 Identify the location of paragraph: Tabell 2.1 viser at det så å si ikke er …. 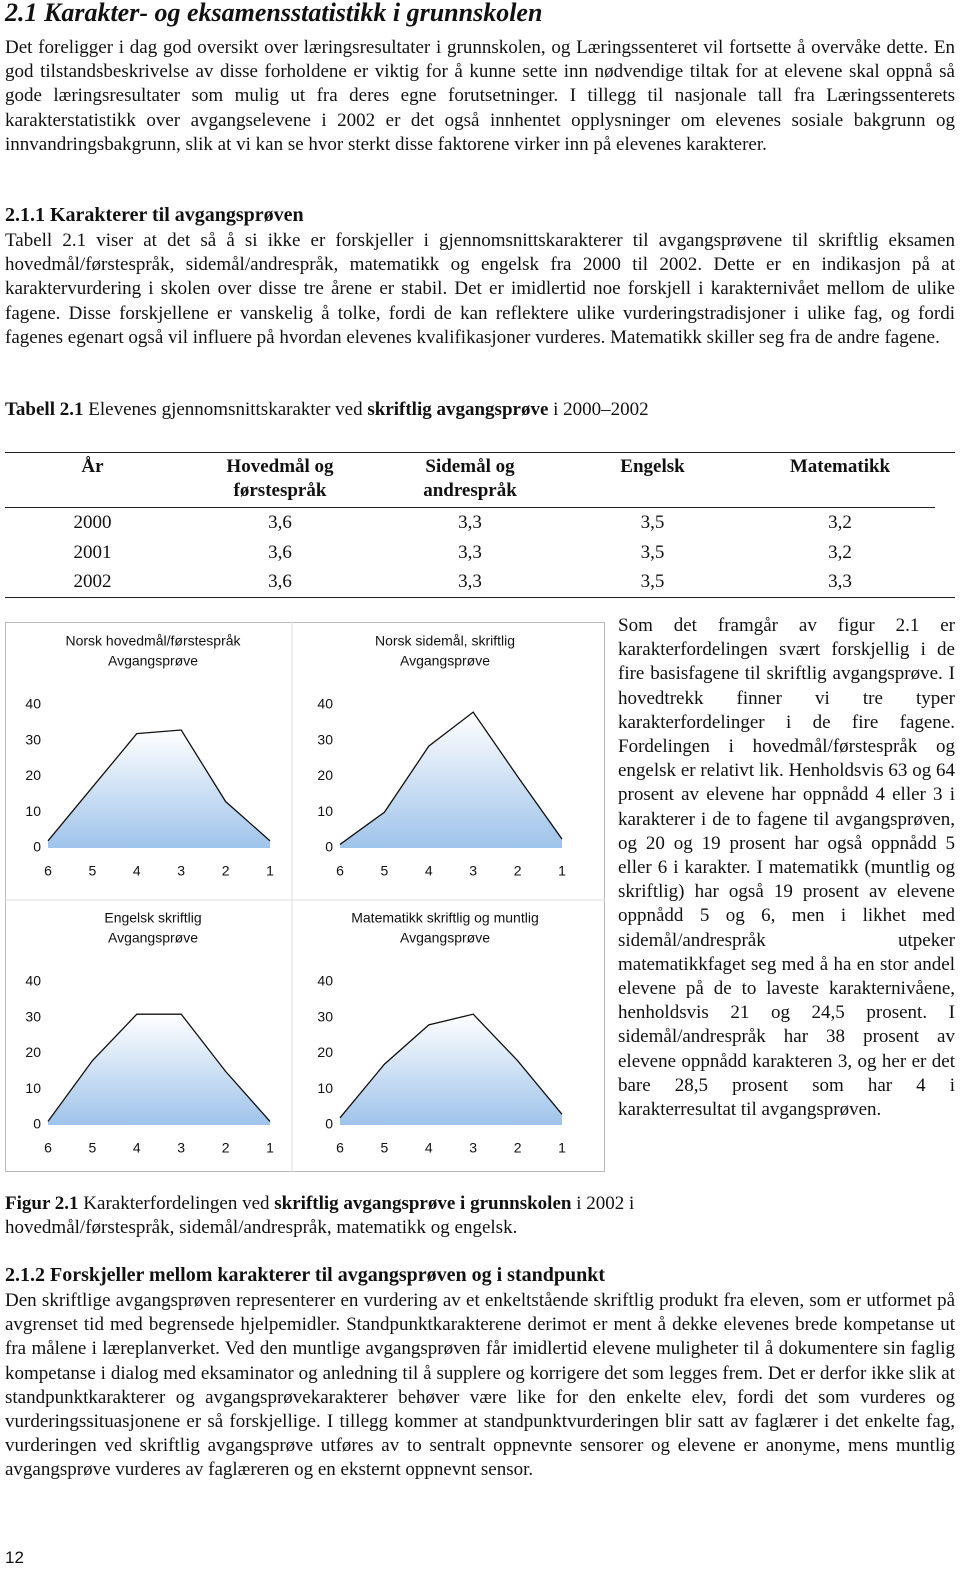
(480, 289).